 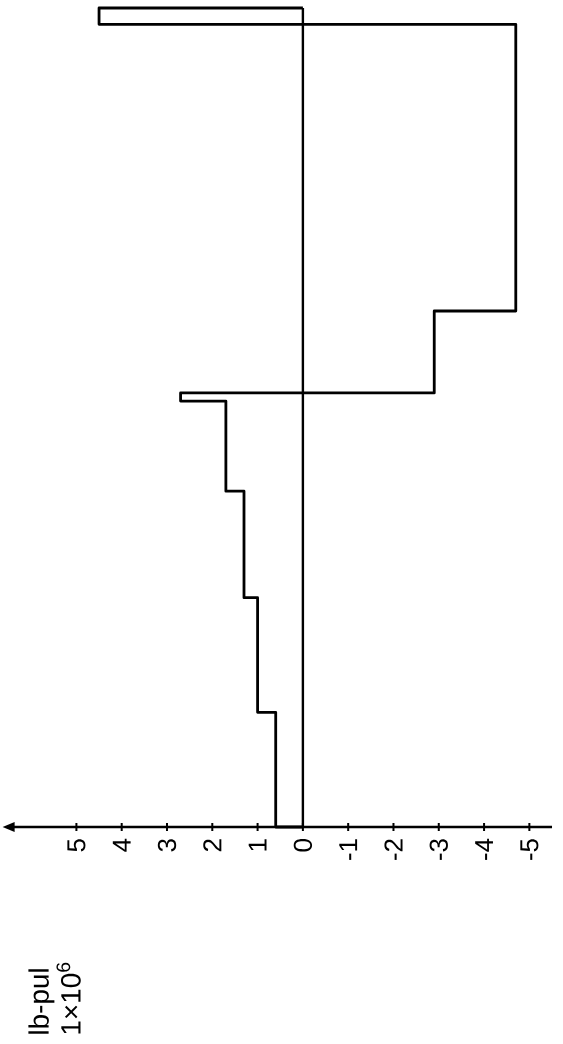 I want to click on x-tick-label: -2, so click(x=393, y=849).